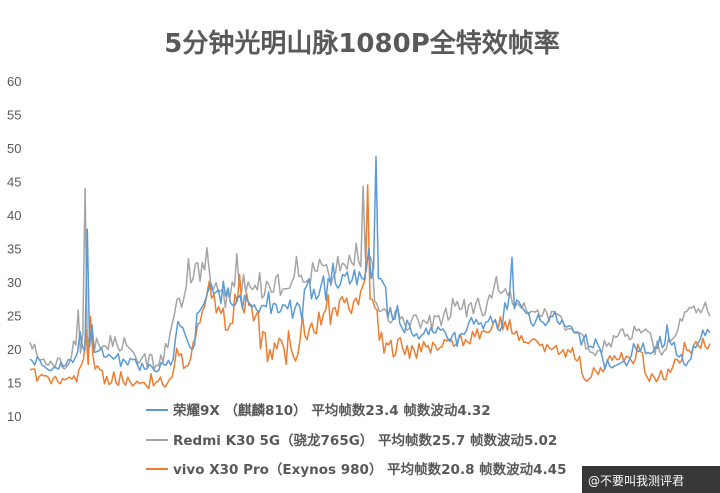 This screenshot has width=720, height=493. I want to click on y-tick-label: 30, so click(14, 282).